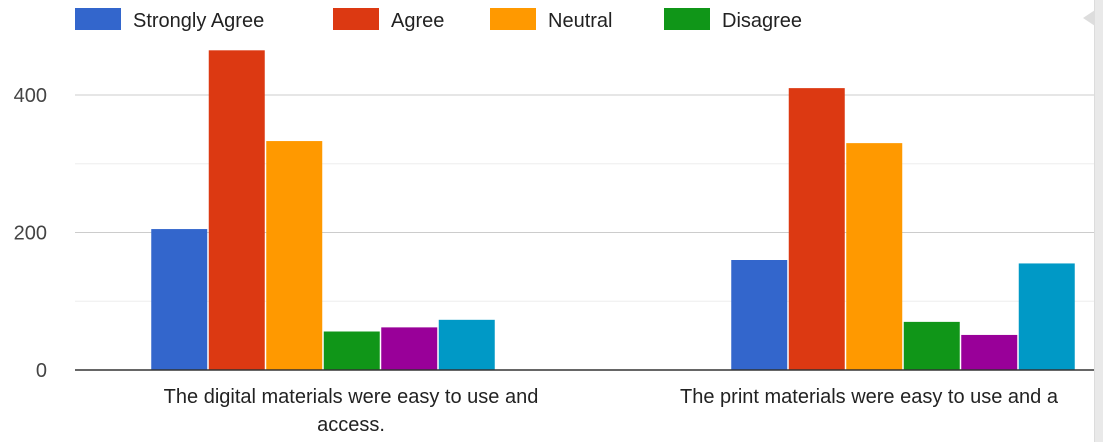 The height and width of the screenshot is (442, 1103). What do you see at coordinates (198, 21) in the screenshot?
I see `legend-label: Strongly Agree` at bounding box center [198, 21].